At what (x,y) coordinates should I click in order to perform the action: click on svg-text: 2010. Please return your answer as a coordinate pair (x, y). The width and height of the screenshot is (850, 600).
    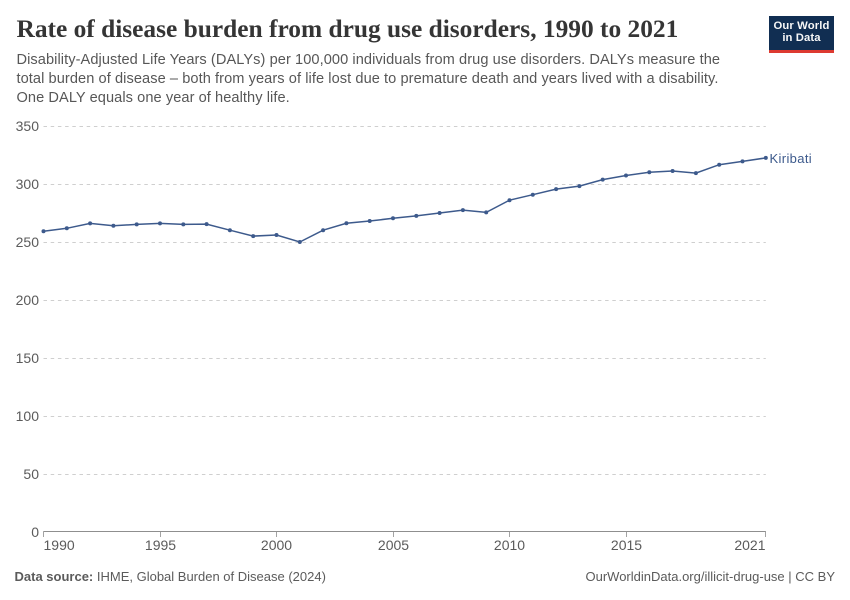
    Looking at the image, I should click on (509, 545).